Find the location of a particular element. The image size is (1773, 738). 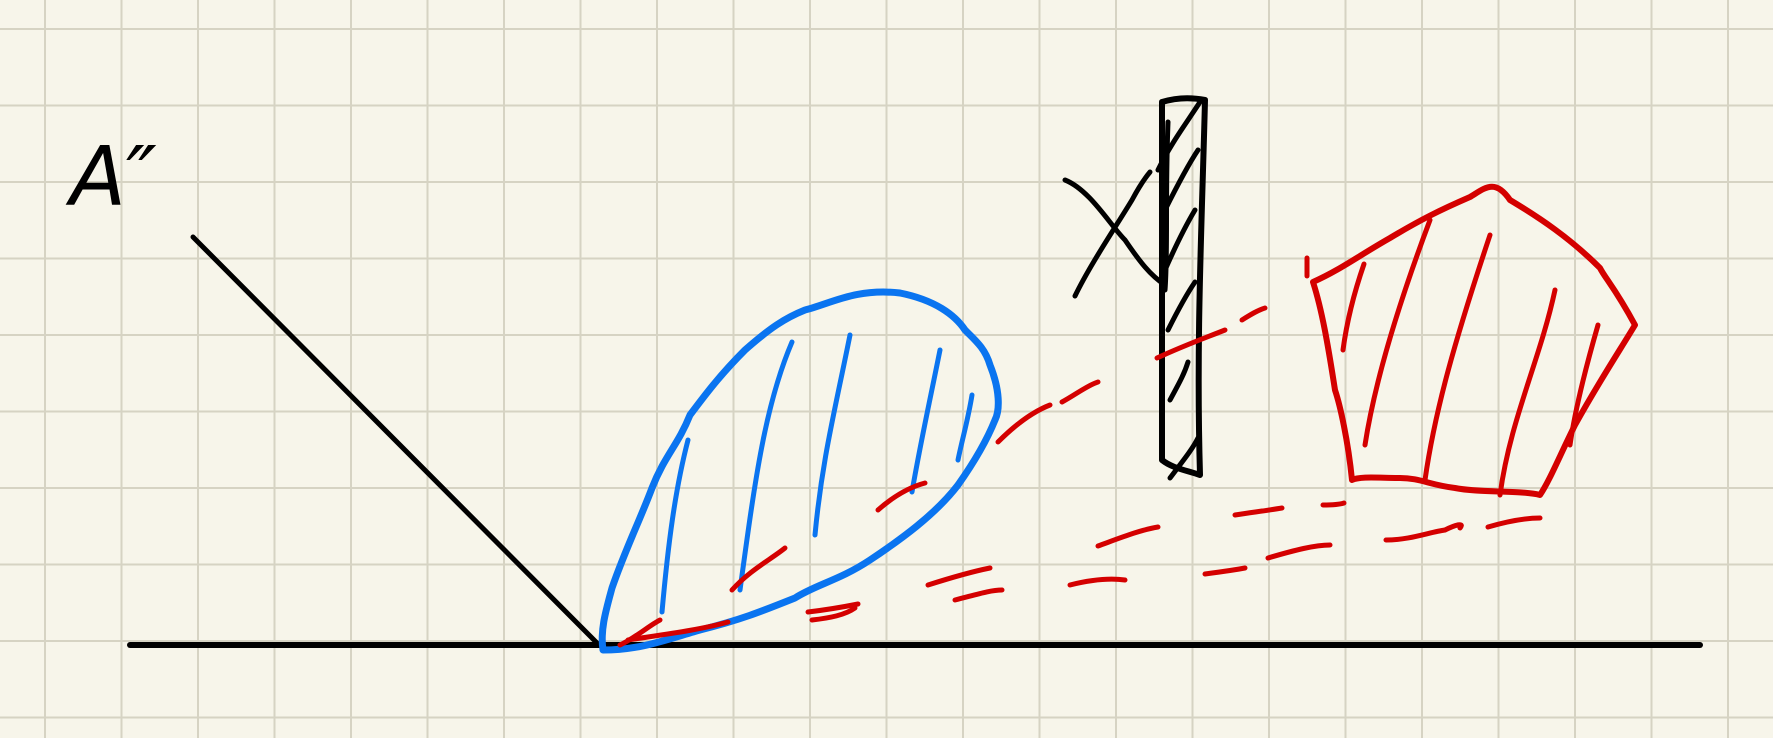

post-outline is located at coordinates (1183, 286).